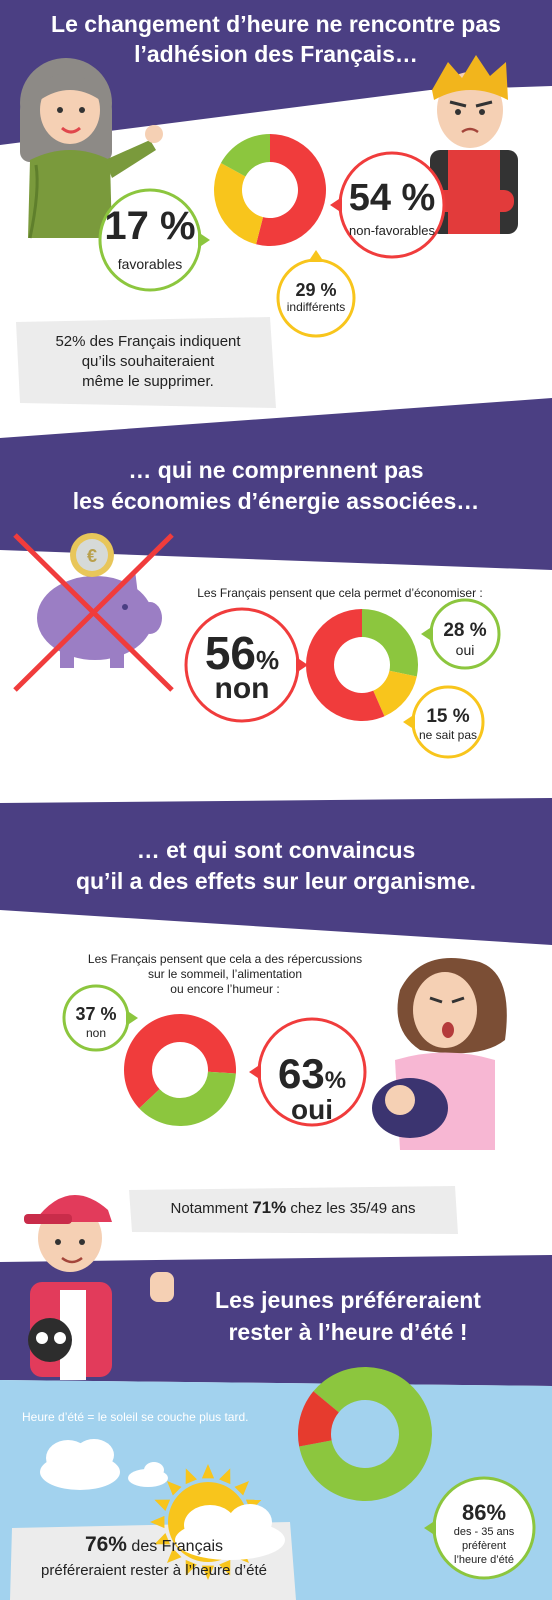  What do you see at coordinates (484, 1546) in the screenshot?
I see `young-label-line-2: préfèrent` at bounding box center [484, 1546].